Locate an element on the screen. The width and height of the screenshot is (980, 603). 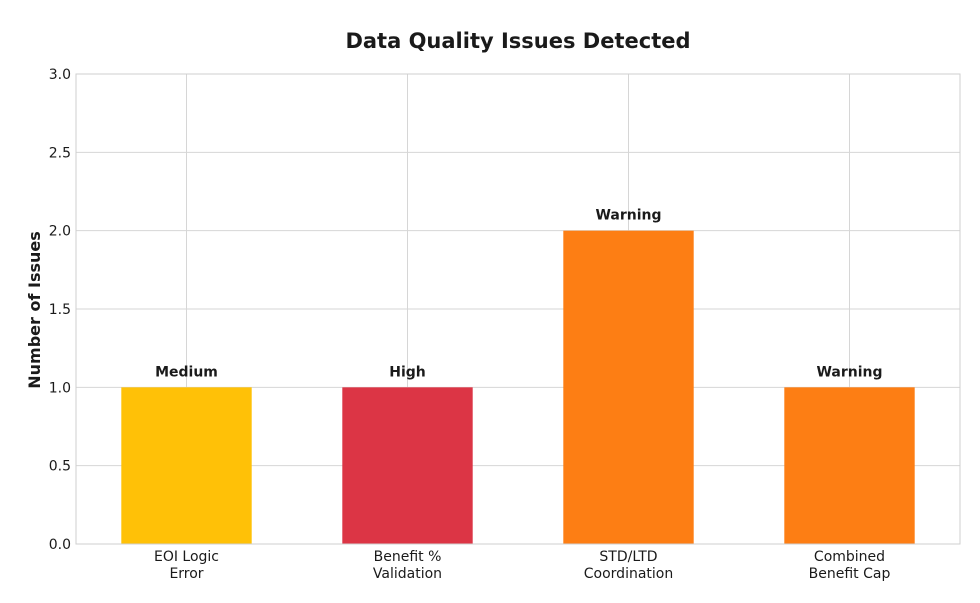
x-tick-label-line: Combined is located at coordinates (849, 557).